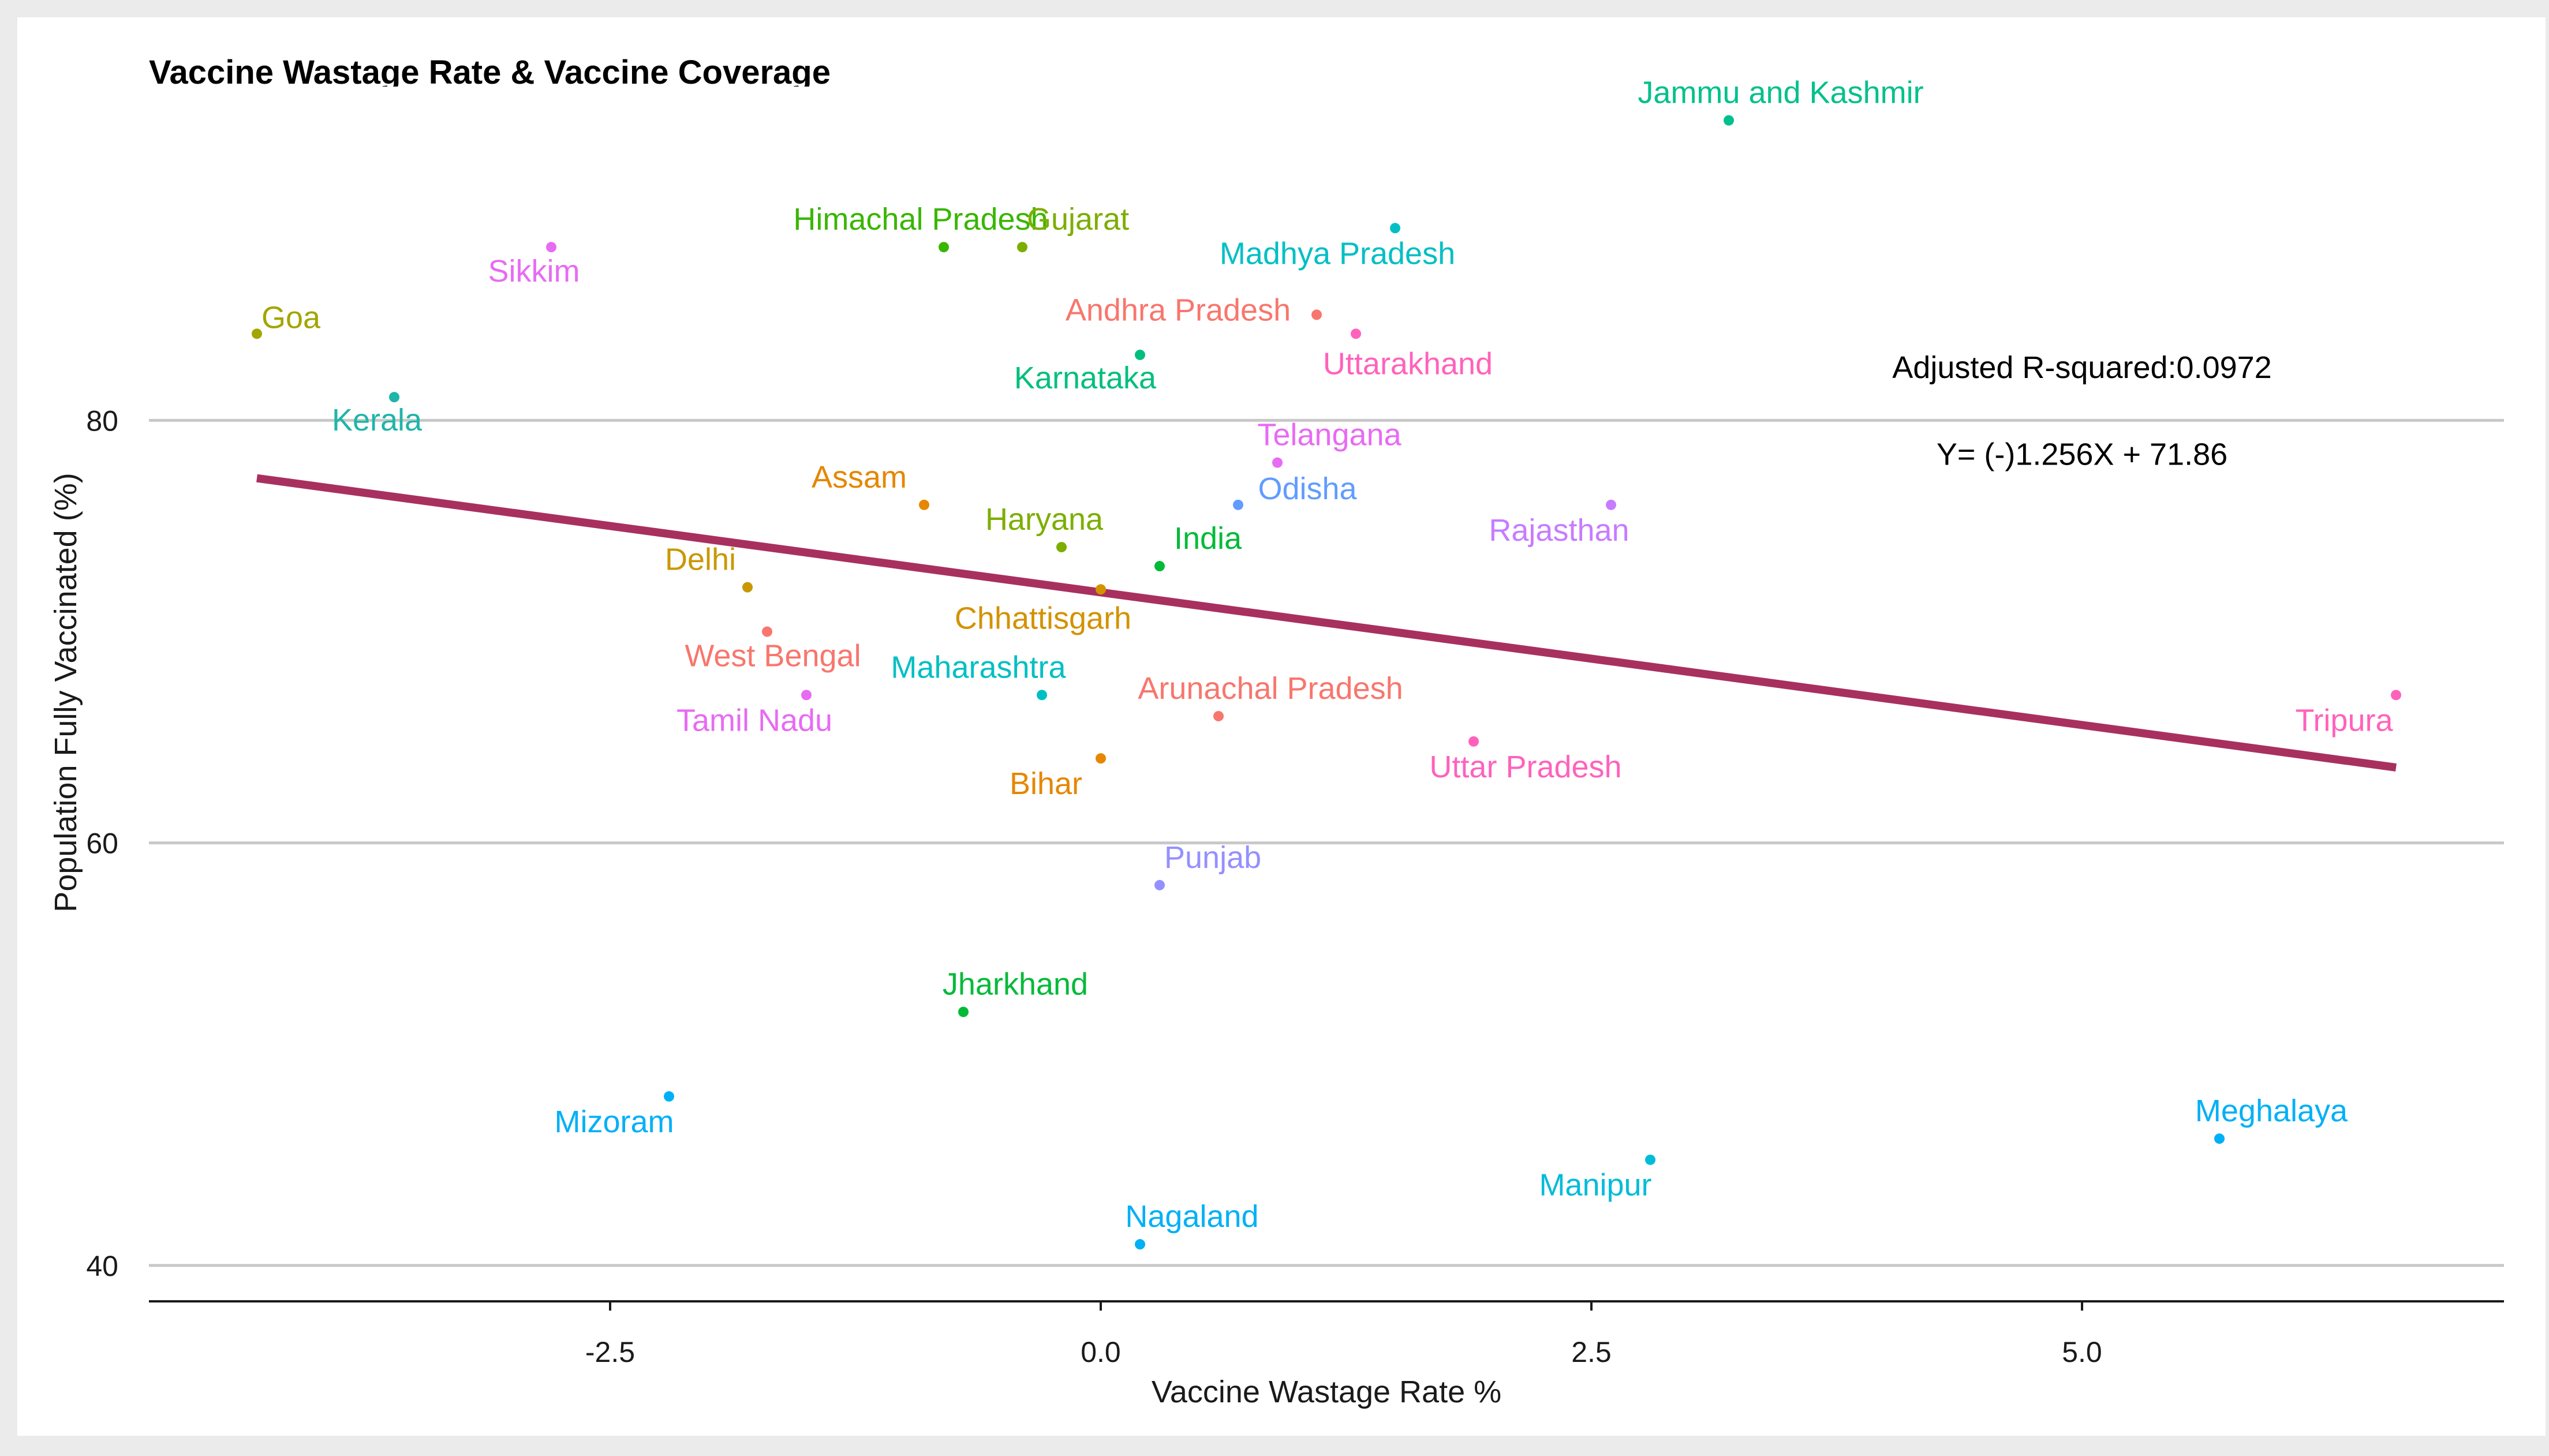 Image resolution: width=2549 pixels, height=1456 pixels. What do you see at coordinates (1044, 520) in the screenshot?
I see `point-label: Haryana` at bounding box center [1044, 520].